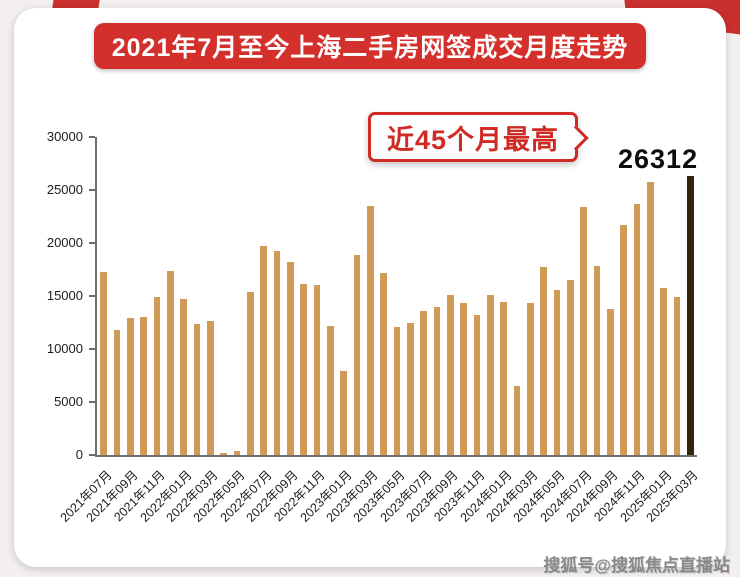 This screenshot has width=740, height=577. I want to click on y-tick-label: 20000, so click(64, 242).